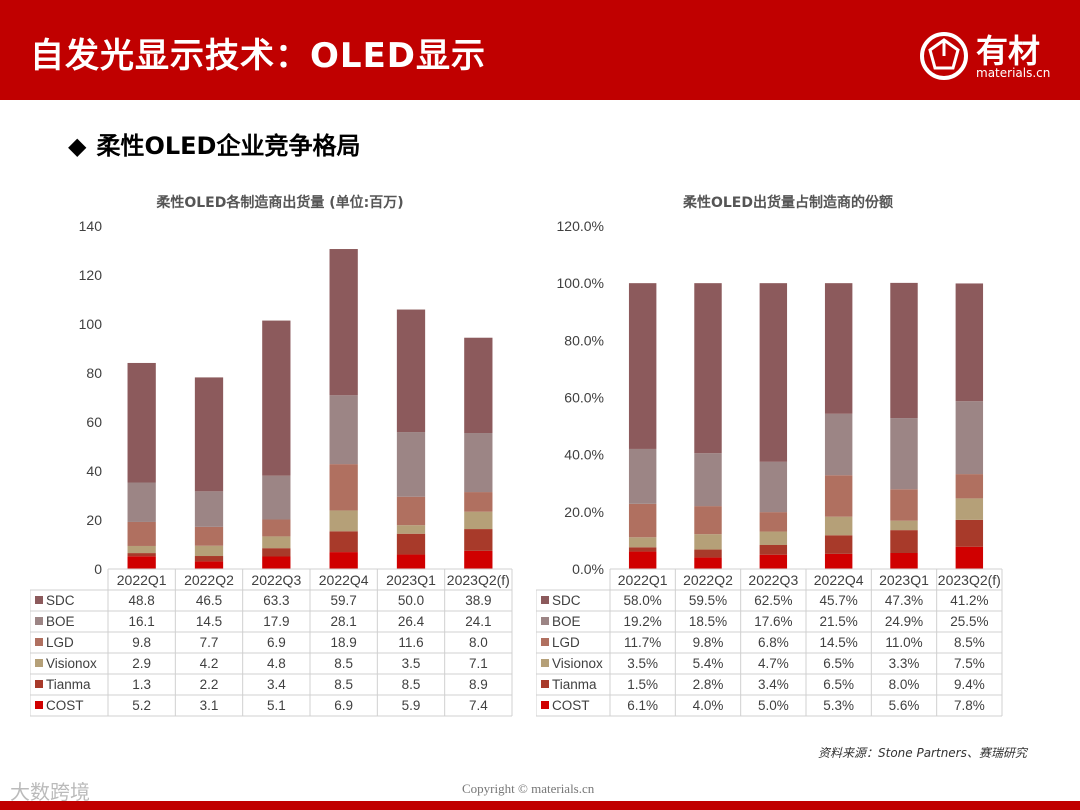  Describe the element at coordinates (773, 642) in the screenshot. I see `table-cell-value: 6.8%` at that location.